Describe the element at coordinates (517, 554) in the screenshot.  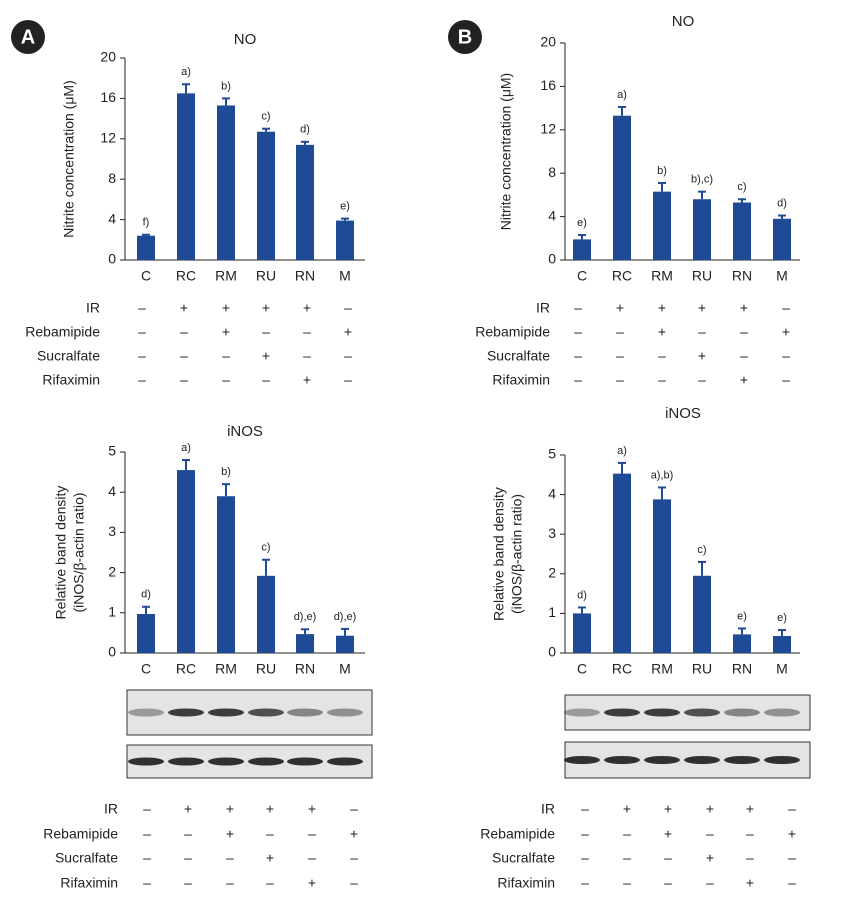
I see `y-axis-label: (iNOS/β-actin ratio)` at that location.